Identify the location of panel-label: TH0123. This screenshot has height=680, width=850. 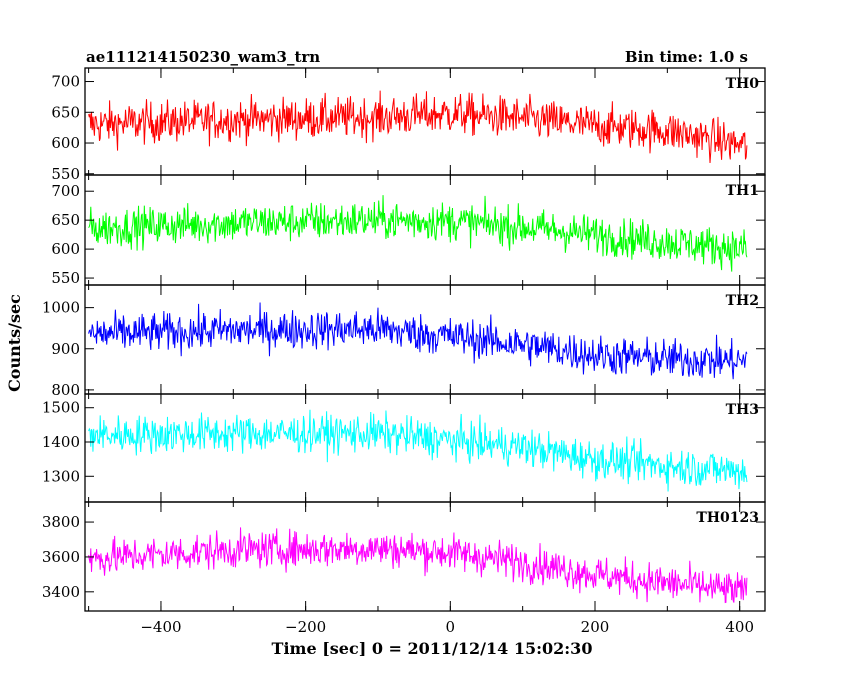
(727, 518).